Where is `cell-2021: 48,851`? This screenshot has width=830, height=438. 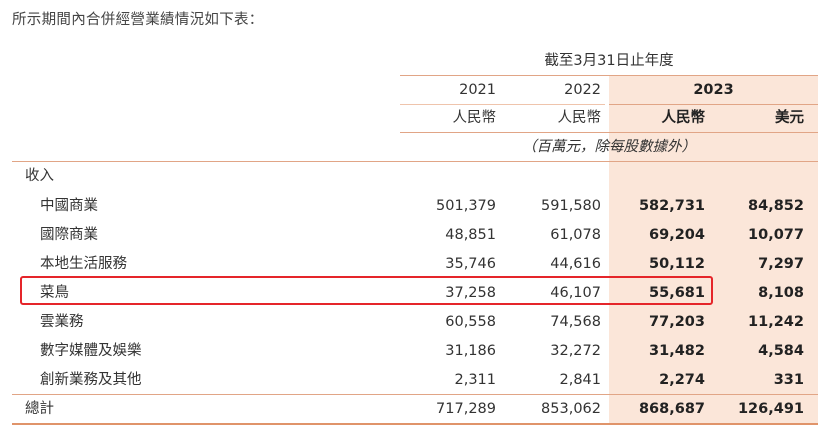 cell-2021: 48,851 is located at coordinates (470, 235).